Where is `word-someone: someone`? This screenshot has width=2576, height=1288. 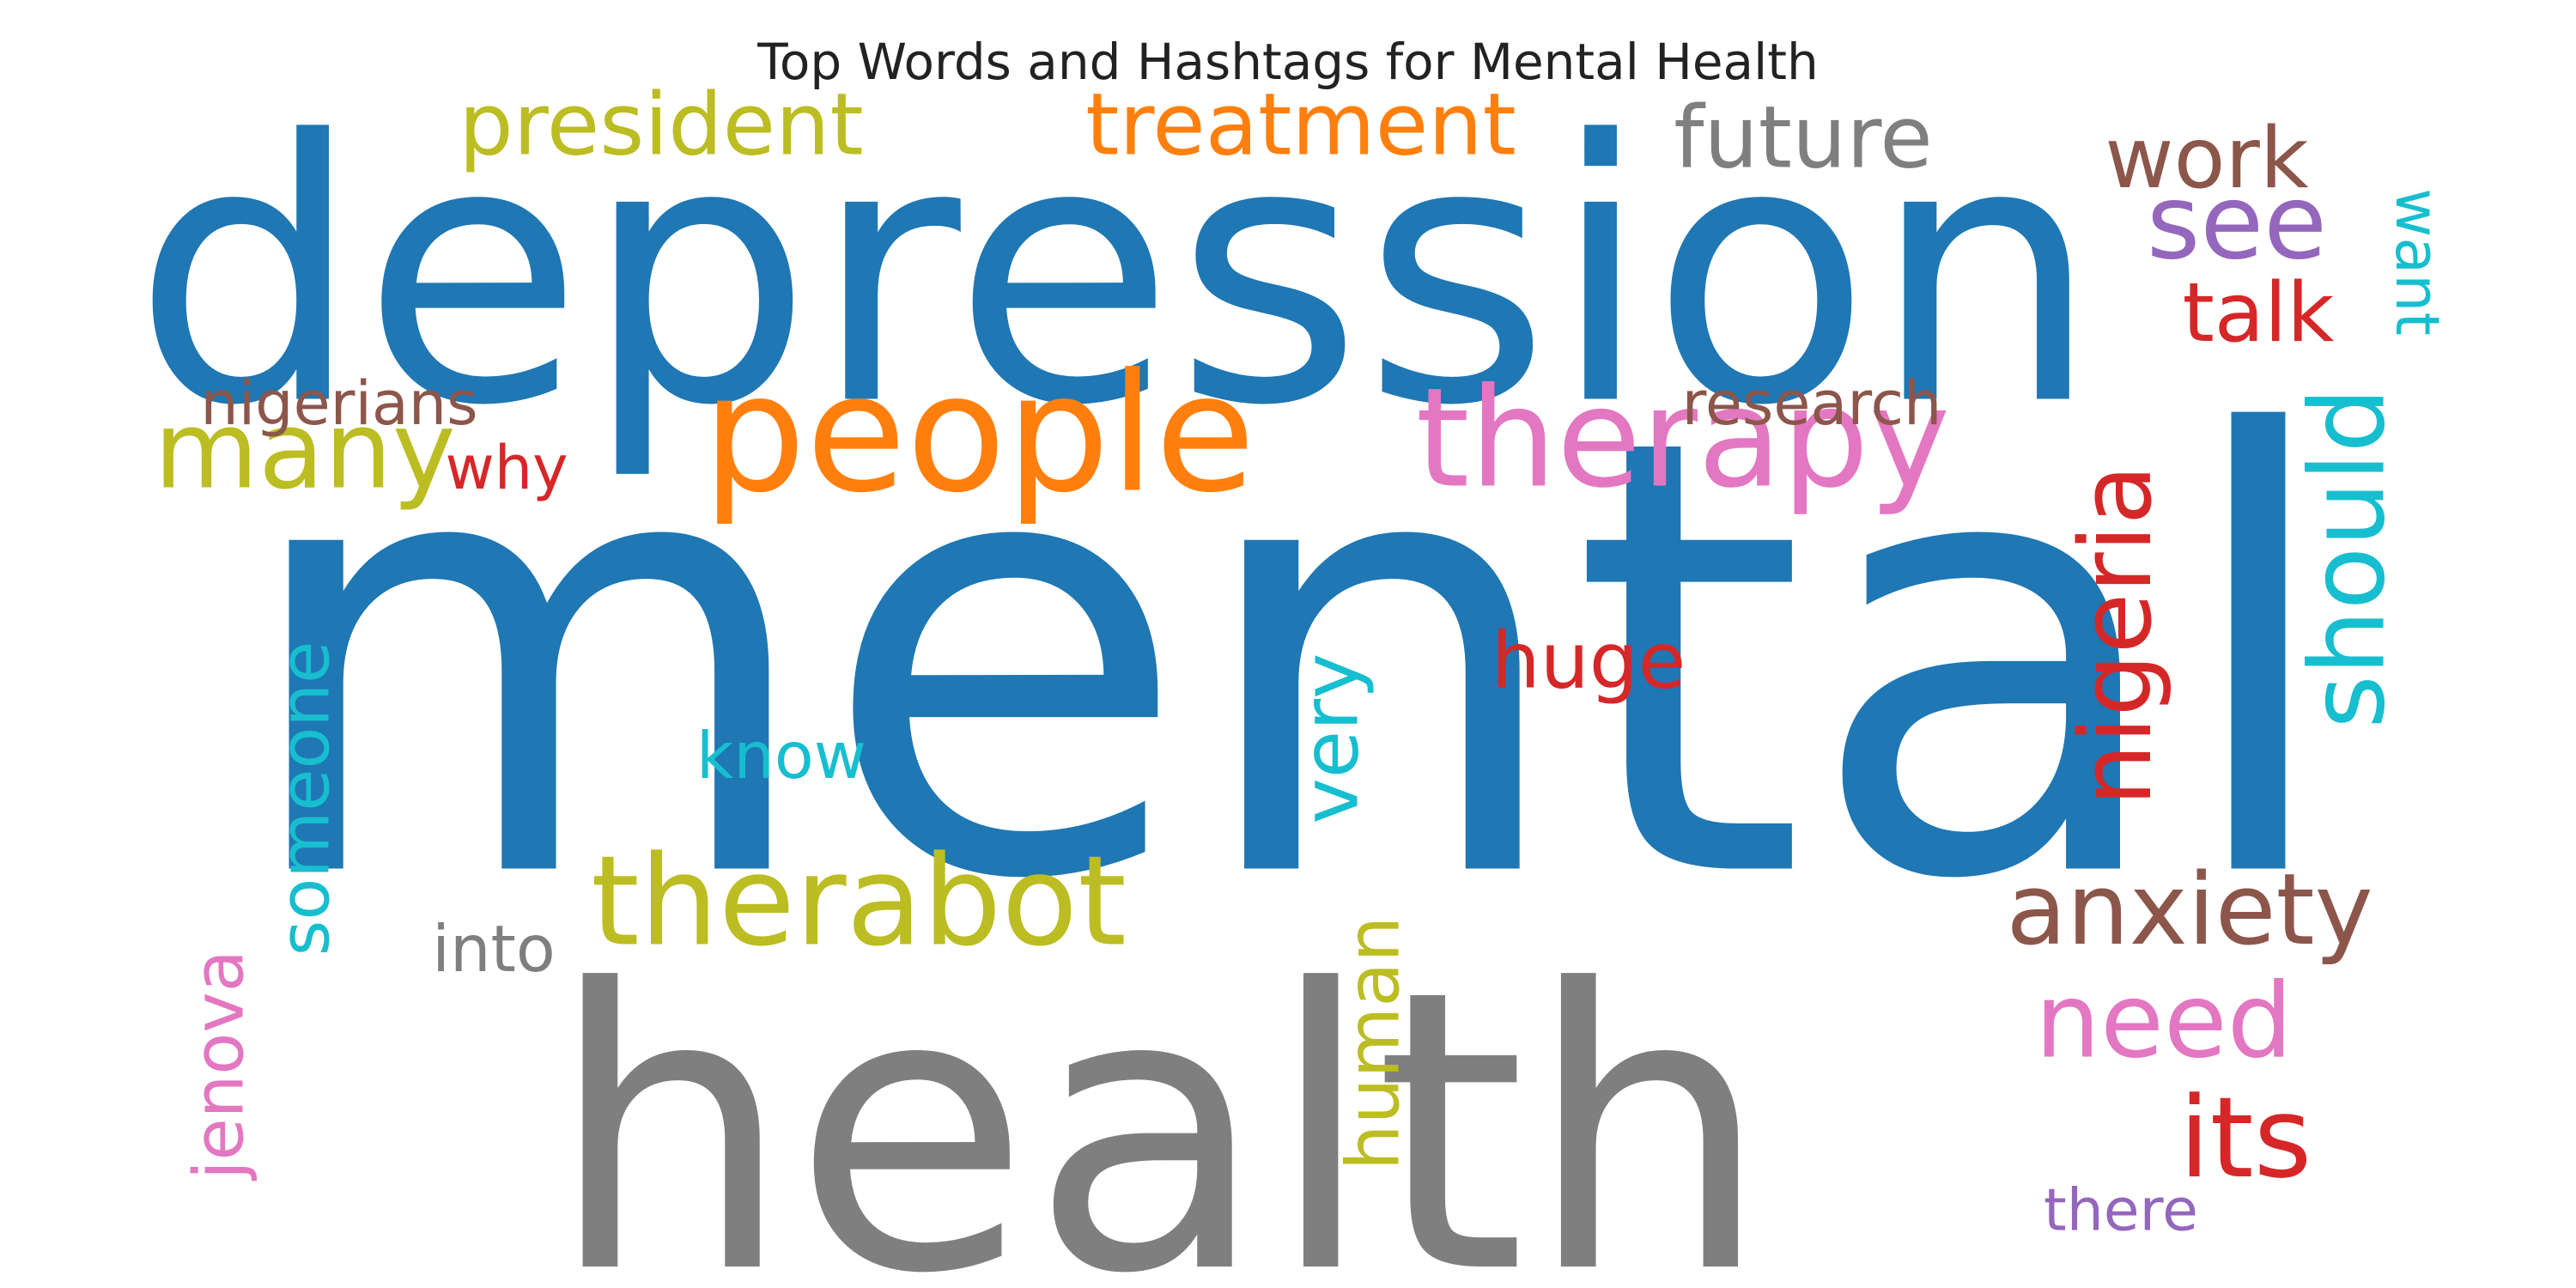 word-someone: someone is located at coordinates (305, 799).